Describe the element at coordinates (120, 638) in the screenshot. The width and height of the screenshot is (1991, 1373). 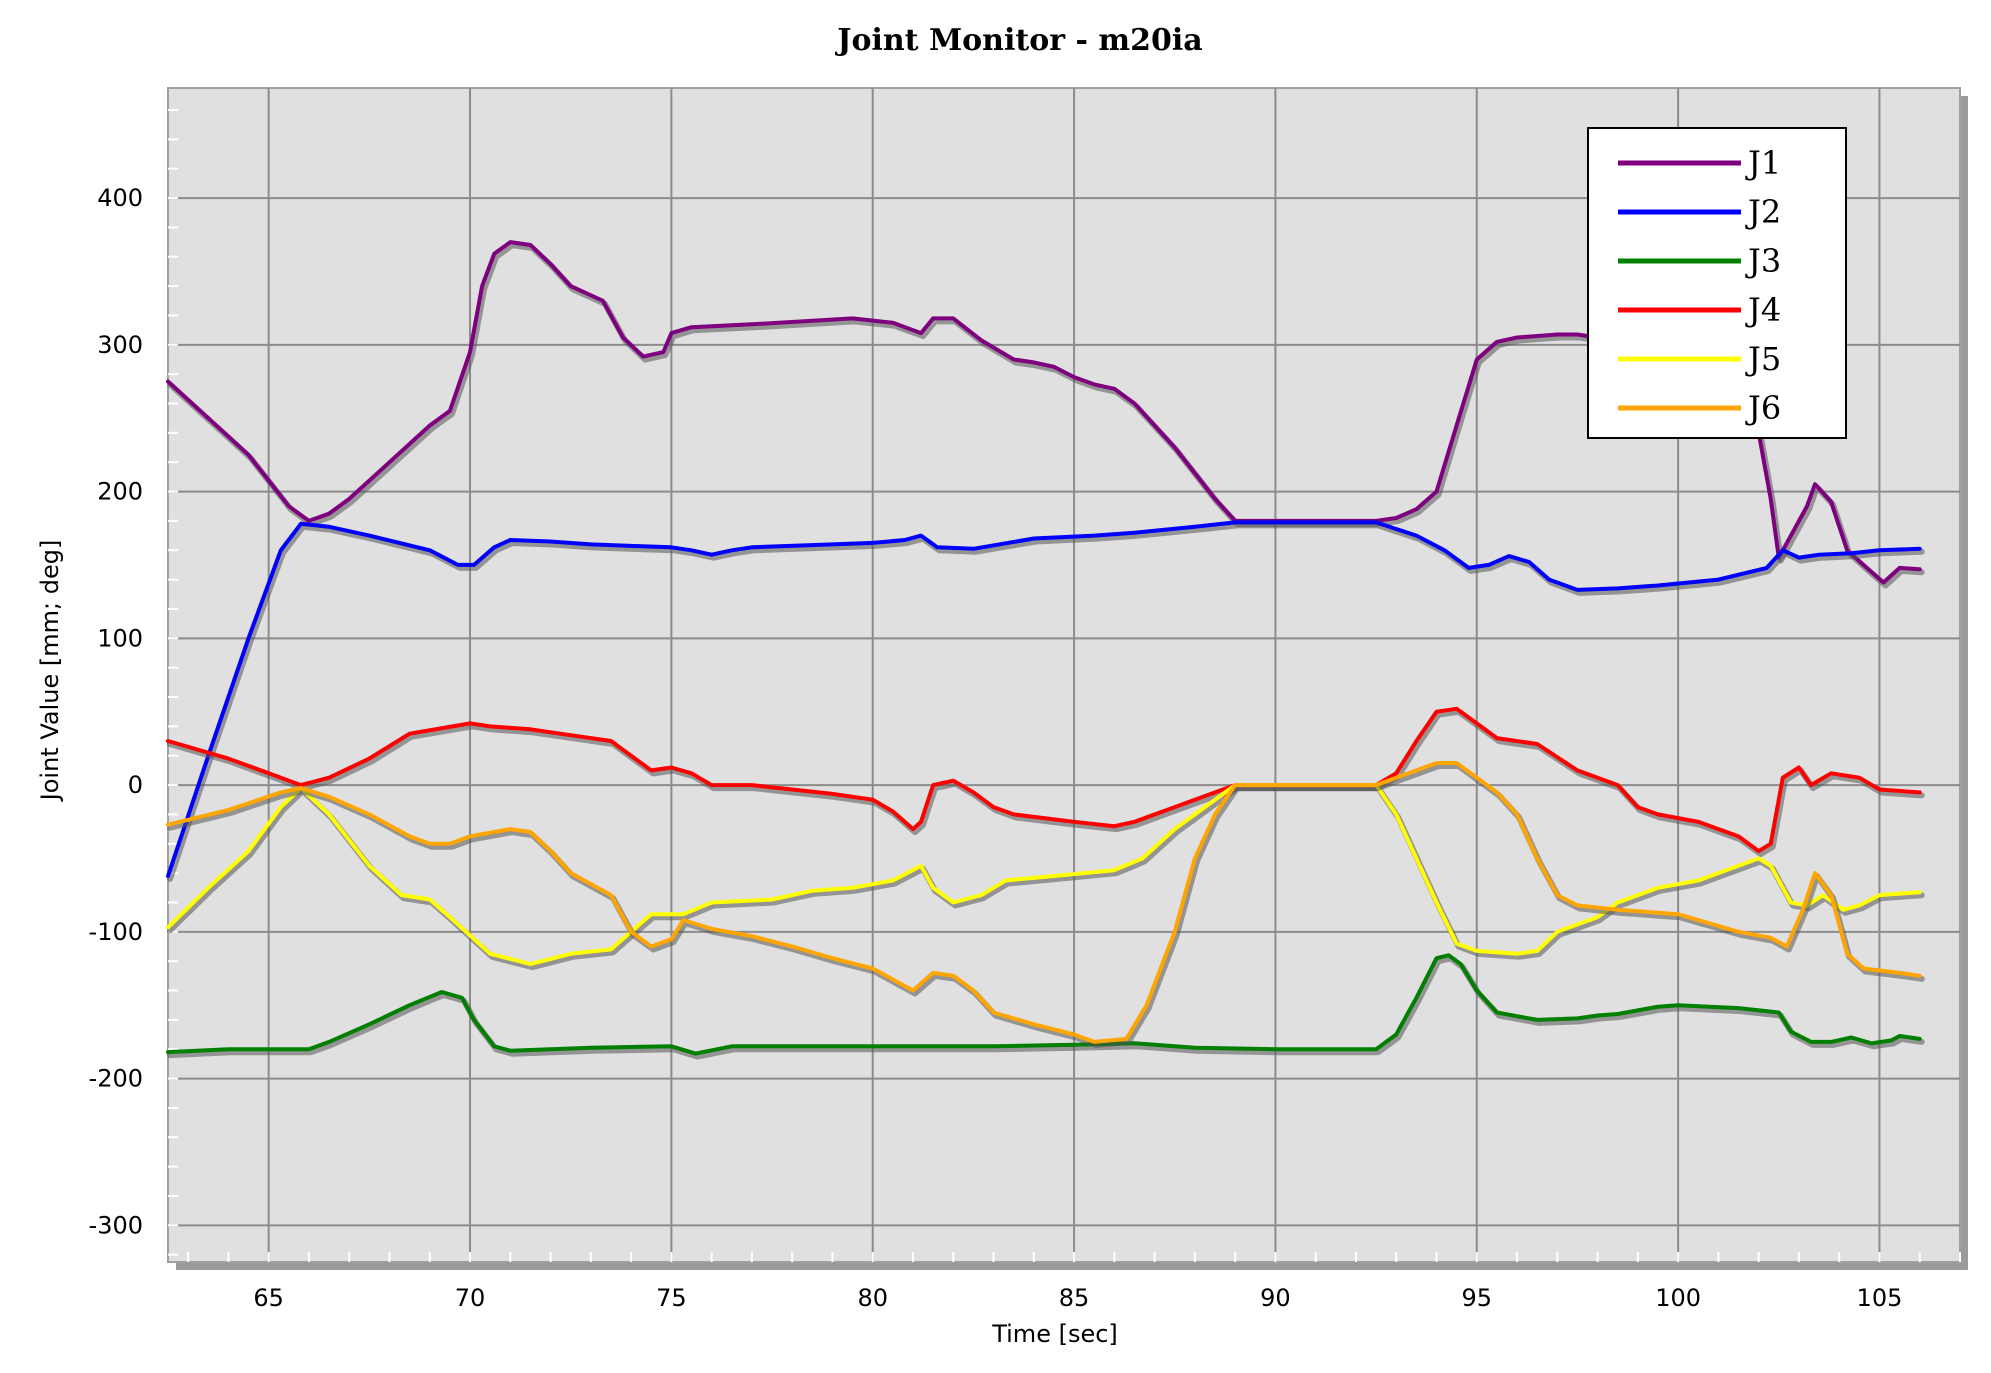
I see `y-tick-label: 100` at that location.